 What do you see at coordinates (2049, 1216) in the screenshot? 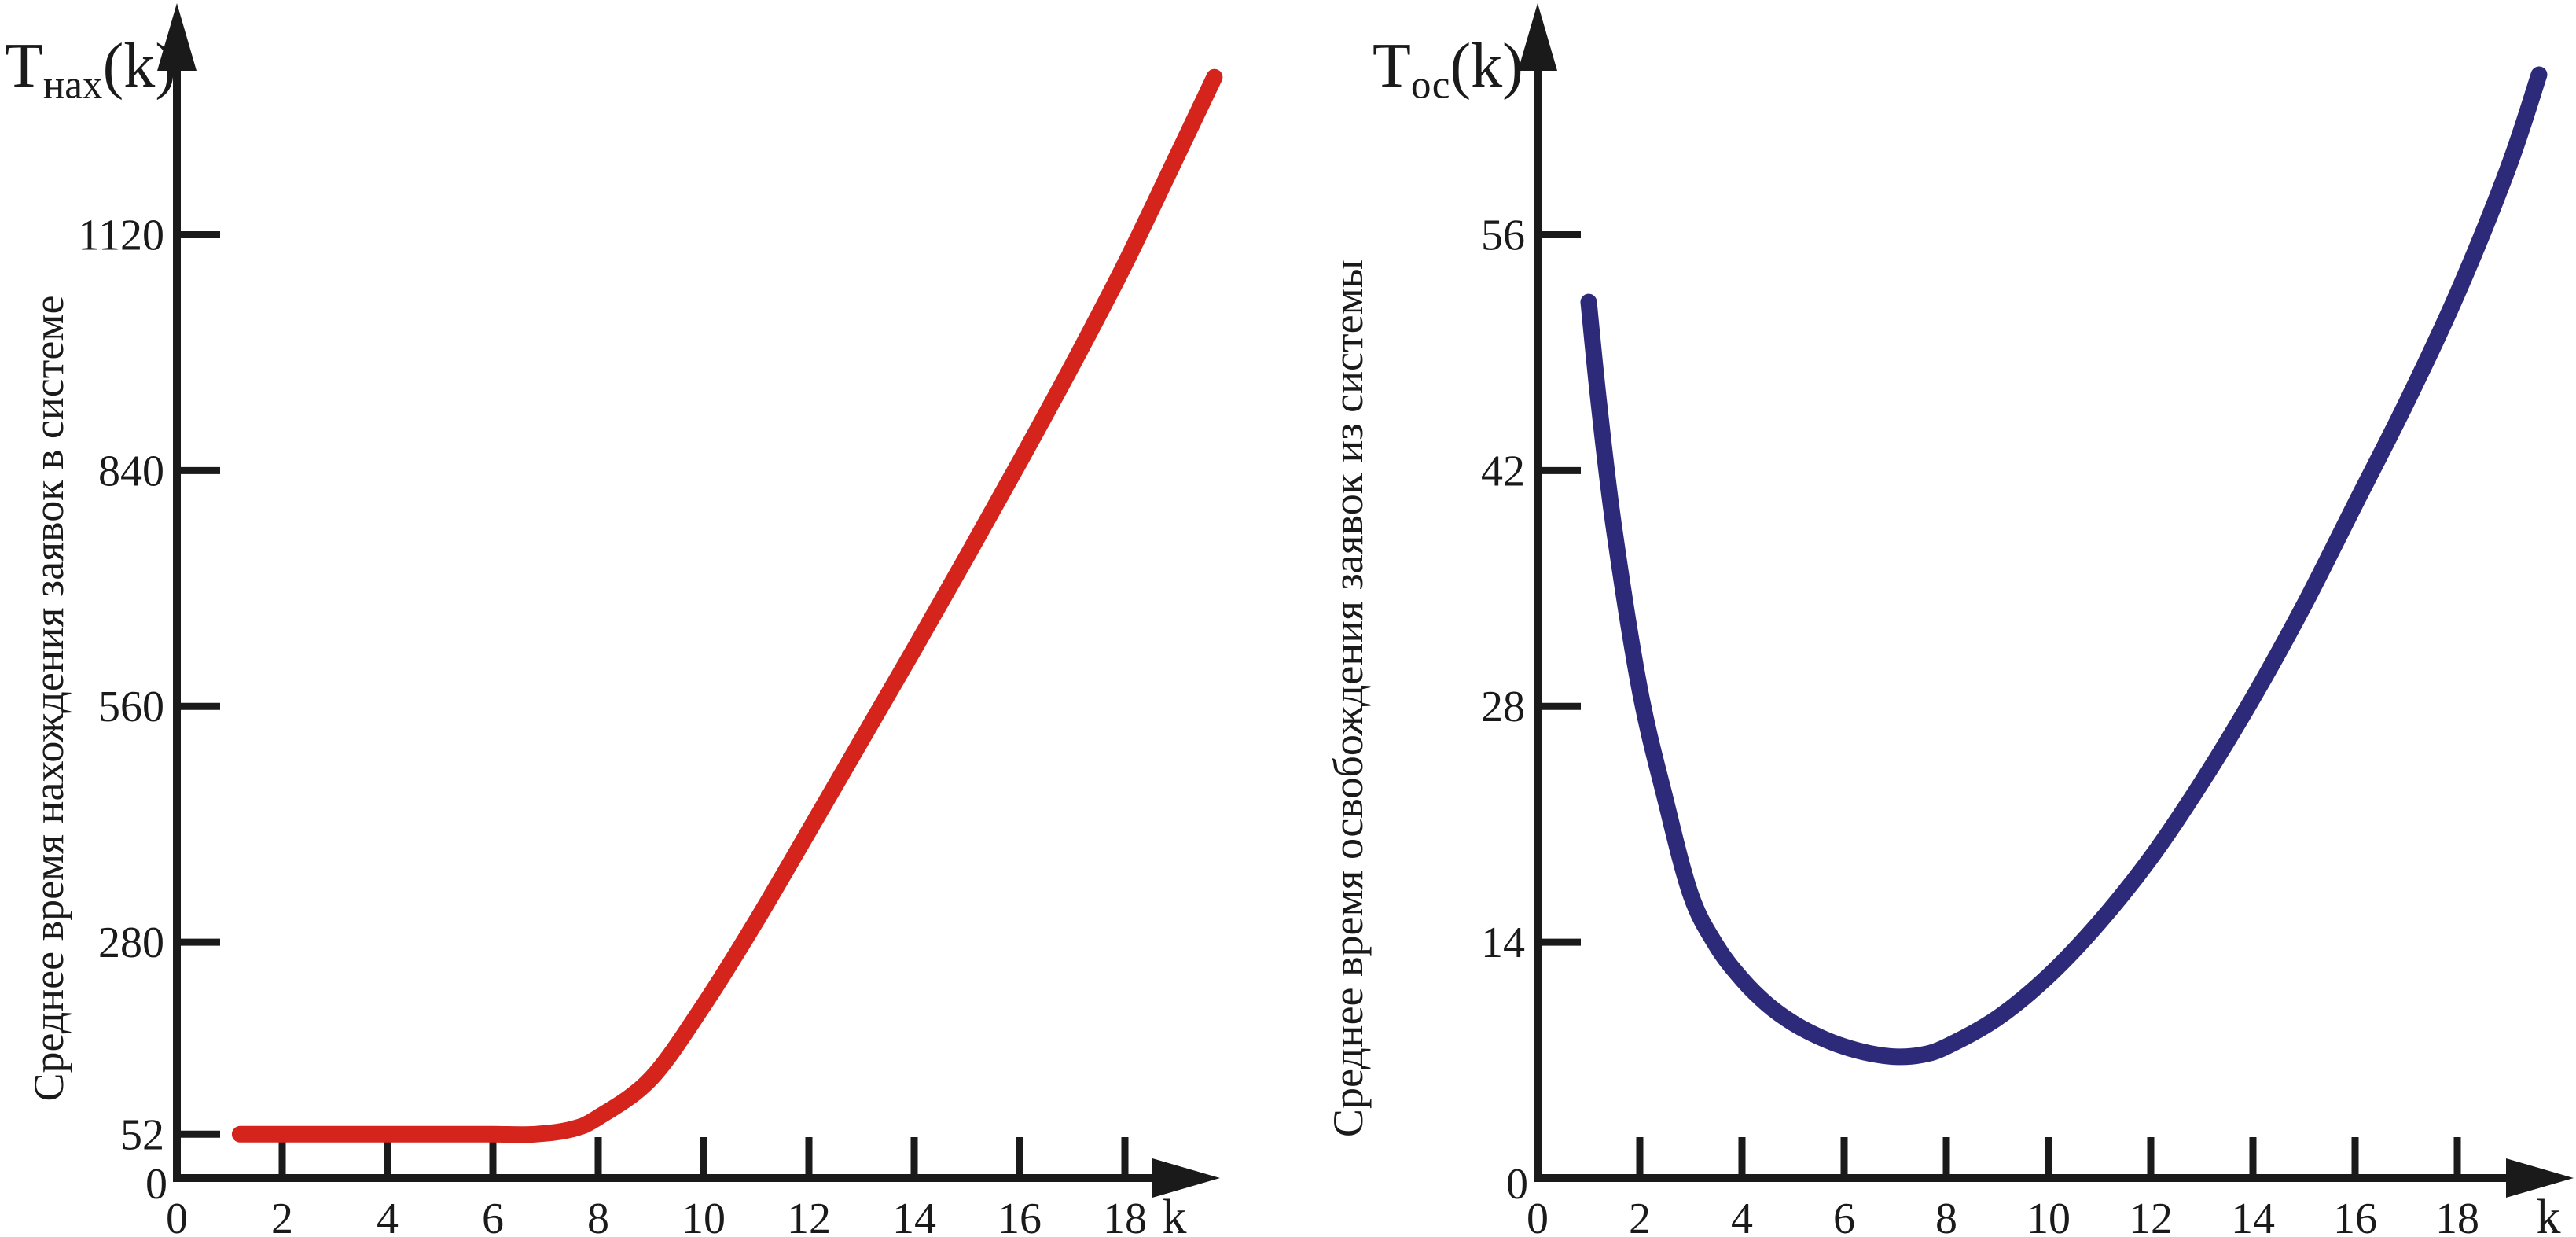
I see `right-x-tick-label: 10` at bounding box center [2049, 1216].